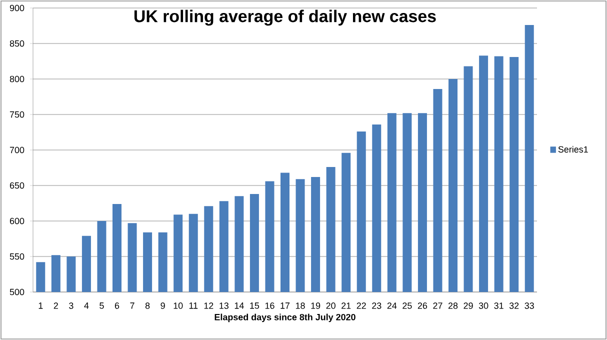 This screenshot has width=607, height=340. I want to click on x-tick-label: 19, so click(315, 305).